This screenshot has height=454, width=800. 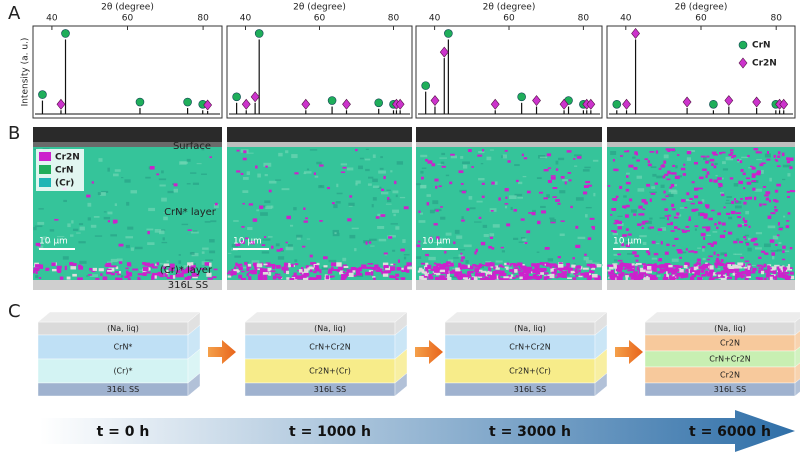 I want to click on x-tick-label: 80, so click(x=776, y=19).